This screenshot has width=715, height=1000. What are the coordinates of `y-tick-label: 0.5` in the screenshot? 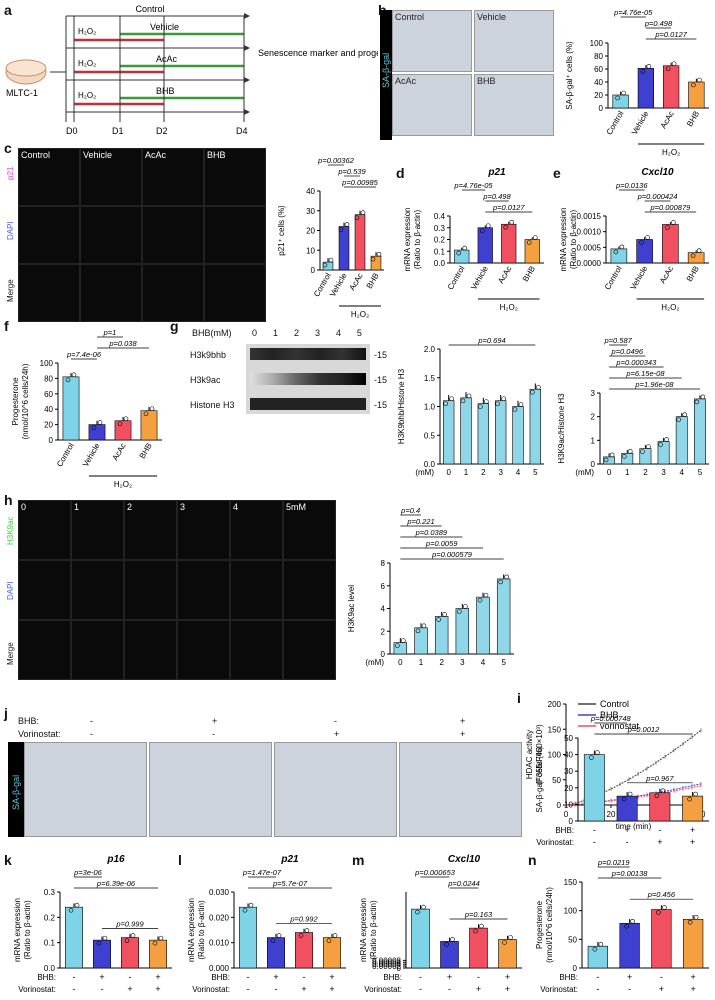 It's located at (430, 435).